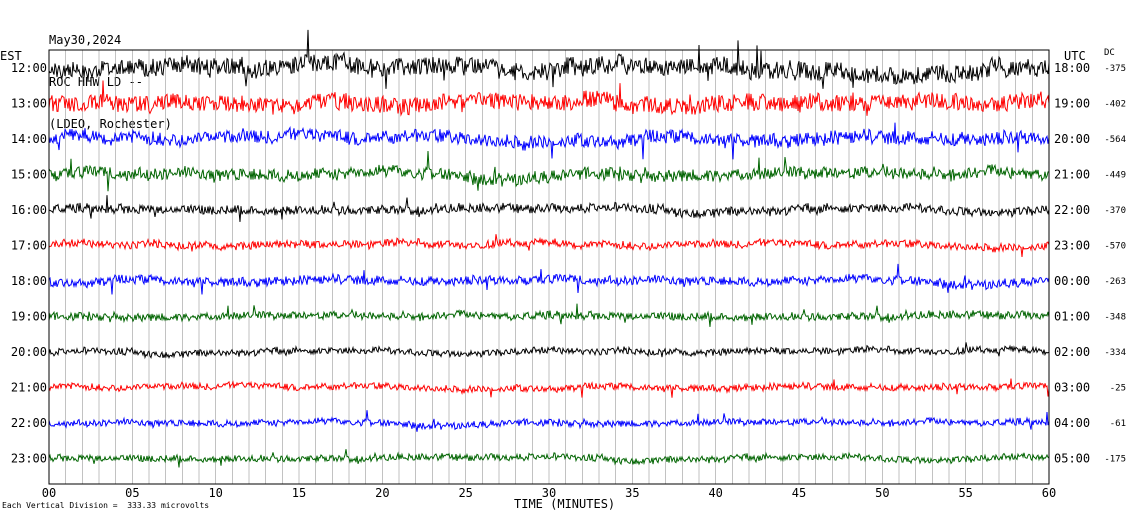 This screenshot has width=1130, height=519. Describe the element at coordinates (799, 493) in the screenshot. I see `x-tick-label: 45` at that location.